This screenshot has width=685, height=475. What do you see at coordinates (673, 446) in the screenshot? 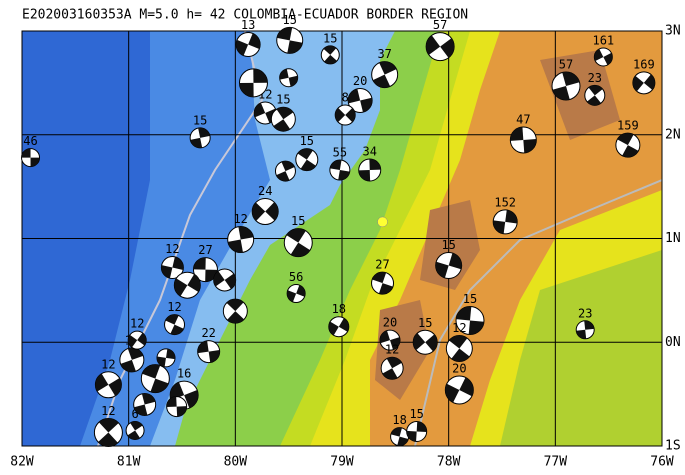
I see `y-tick-label: 1S` at bounding box center [673, 446].